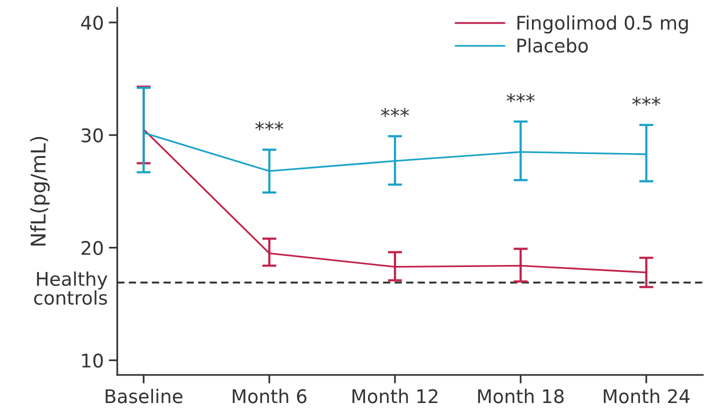 This screenshot has width=715, height=412. What do you see at coordinates (647, 396) in the screenshot?
I see `x-tick-label: Month 24` at bounding box center [647, 396].